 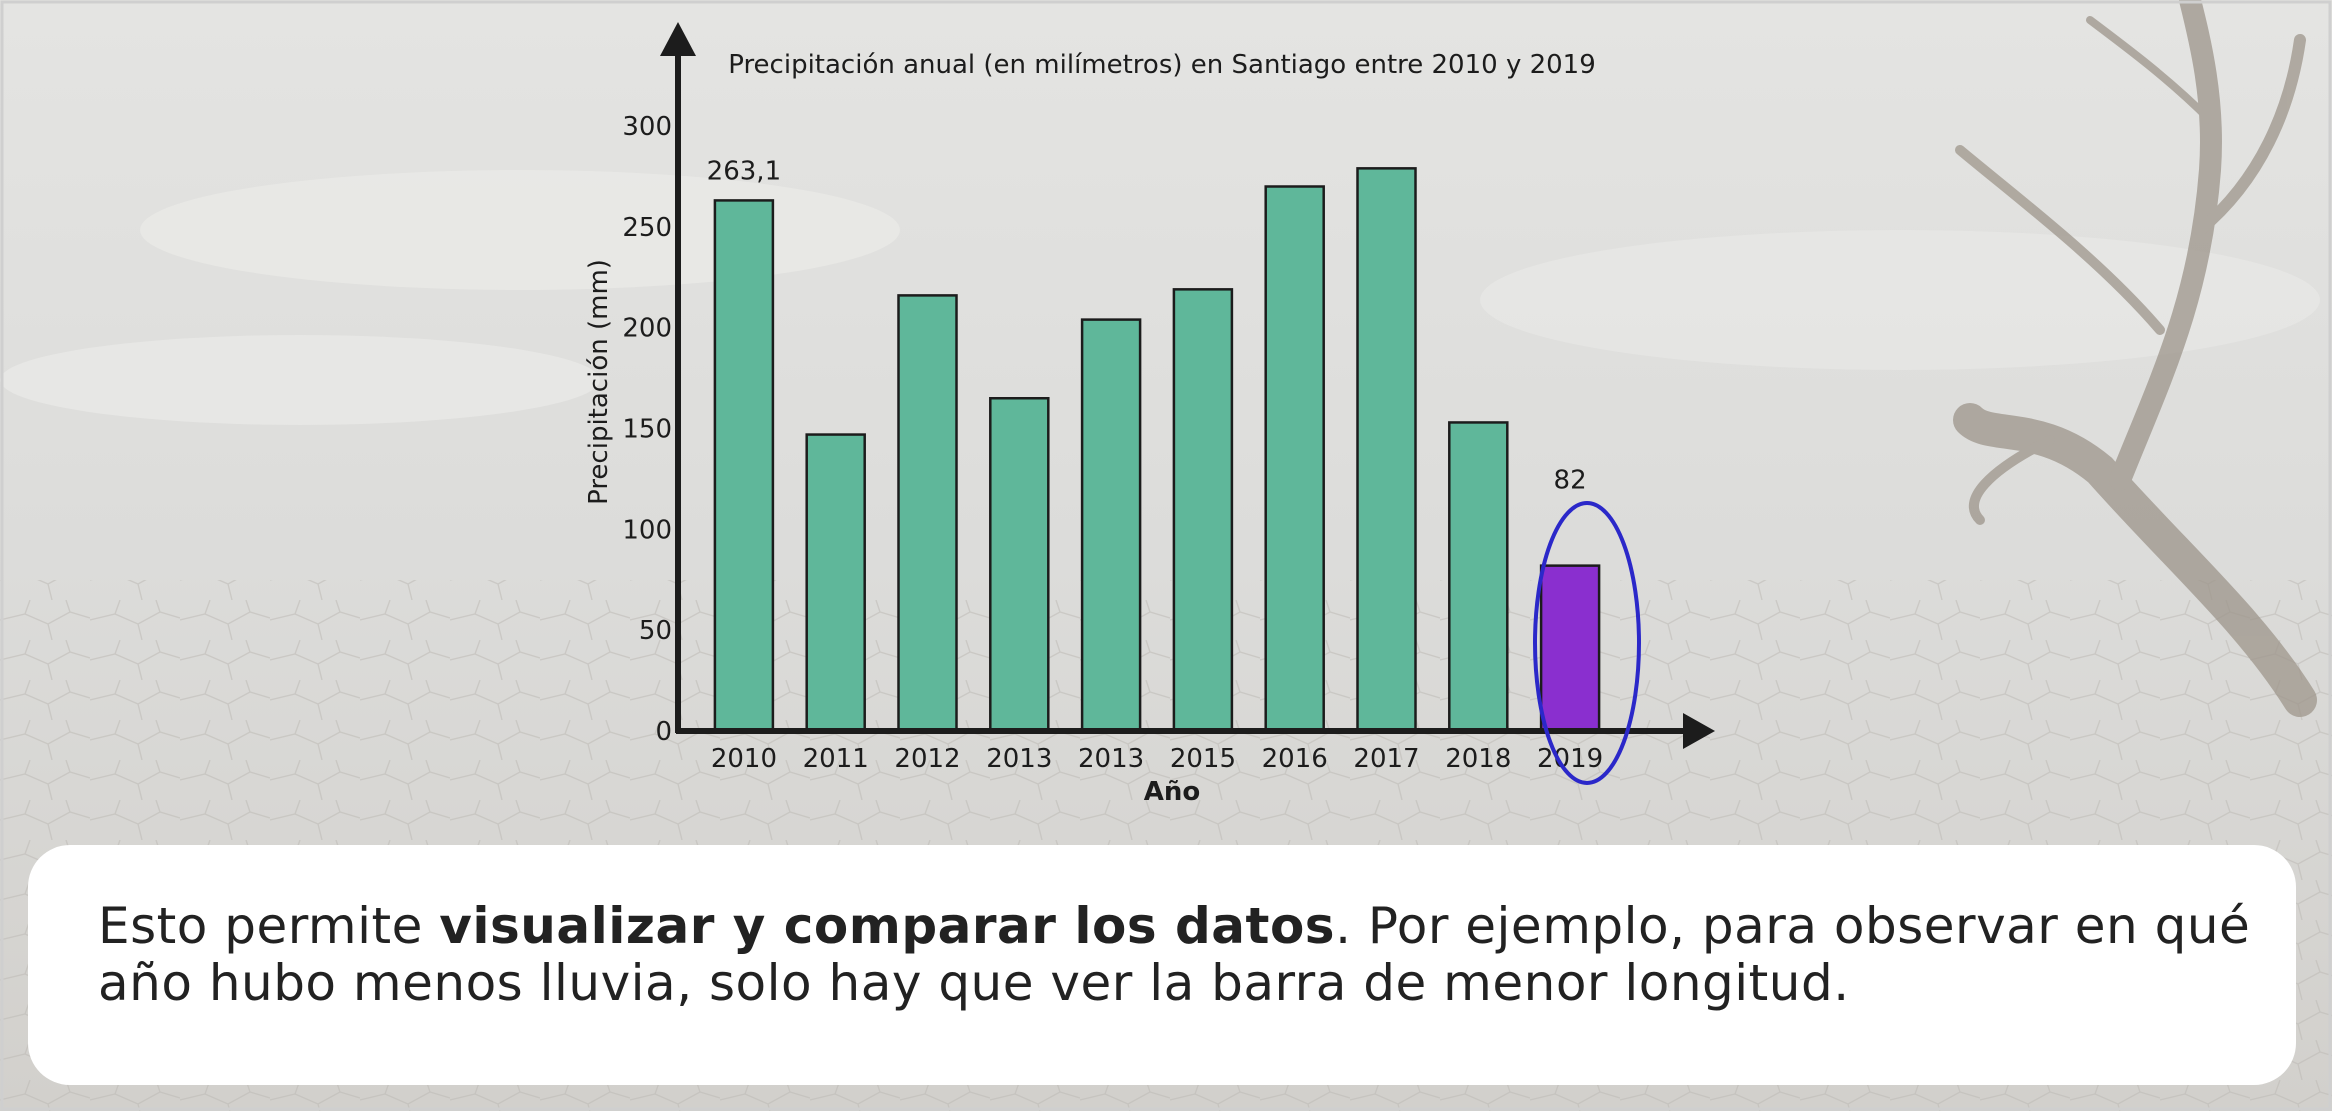 I want to click on y-tick-label: 150, so click(x=647, y=430).